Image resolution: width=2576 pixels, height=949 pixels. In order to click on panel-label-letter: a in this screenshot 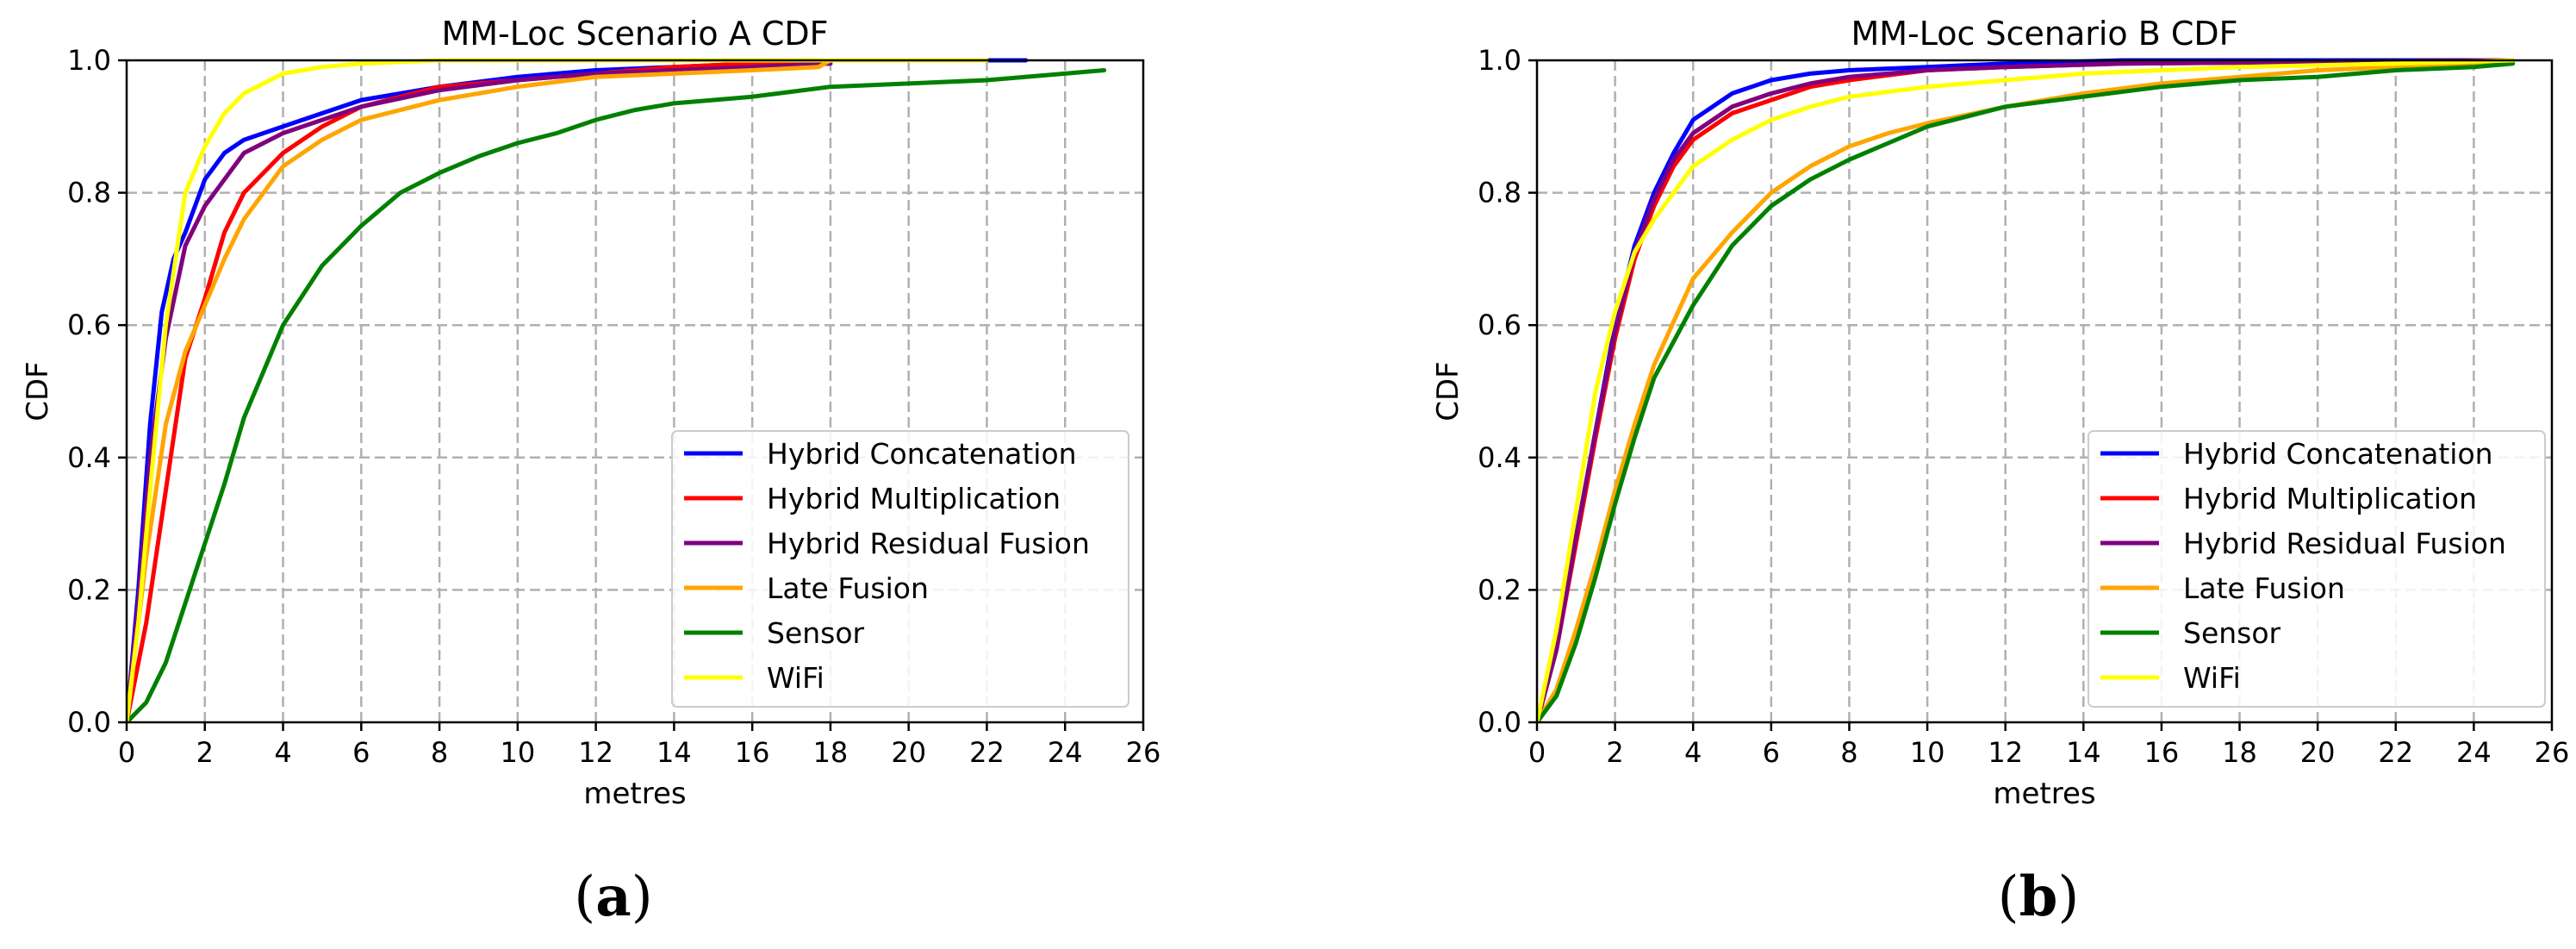, I will do `click(613, 897)`.